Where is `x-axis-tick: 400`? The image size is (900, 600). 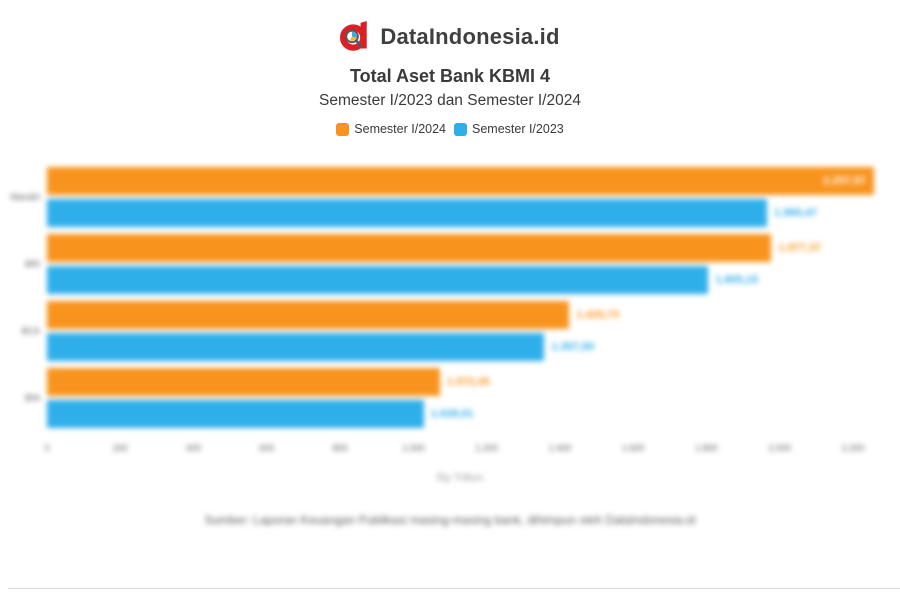
x-axis-tick: 400 is located at coordinates (194, 448).